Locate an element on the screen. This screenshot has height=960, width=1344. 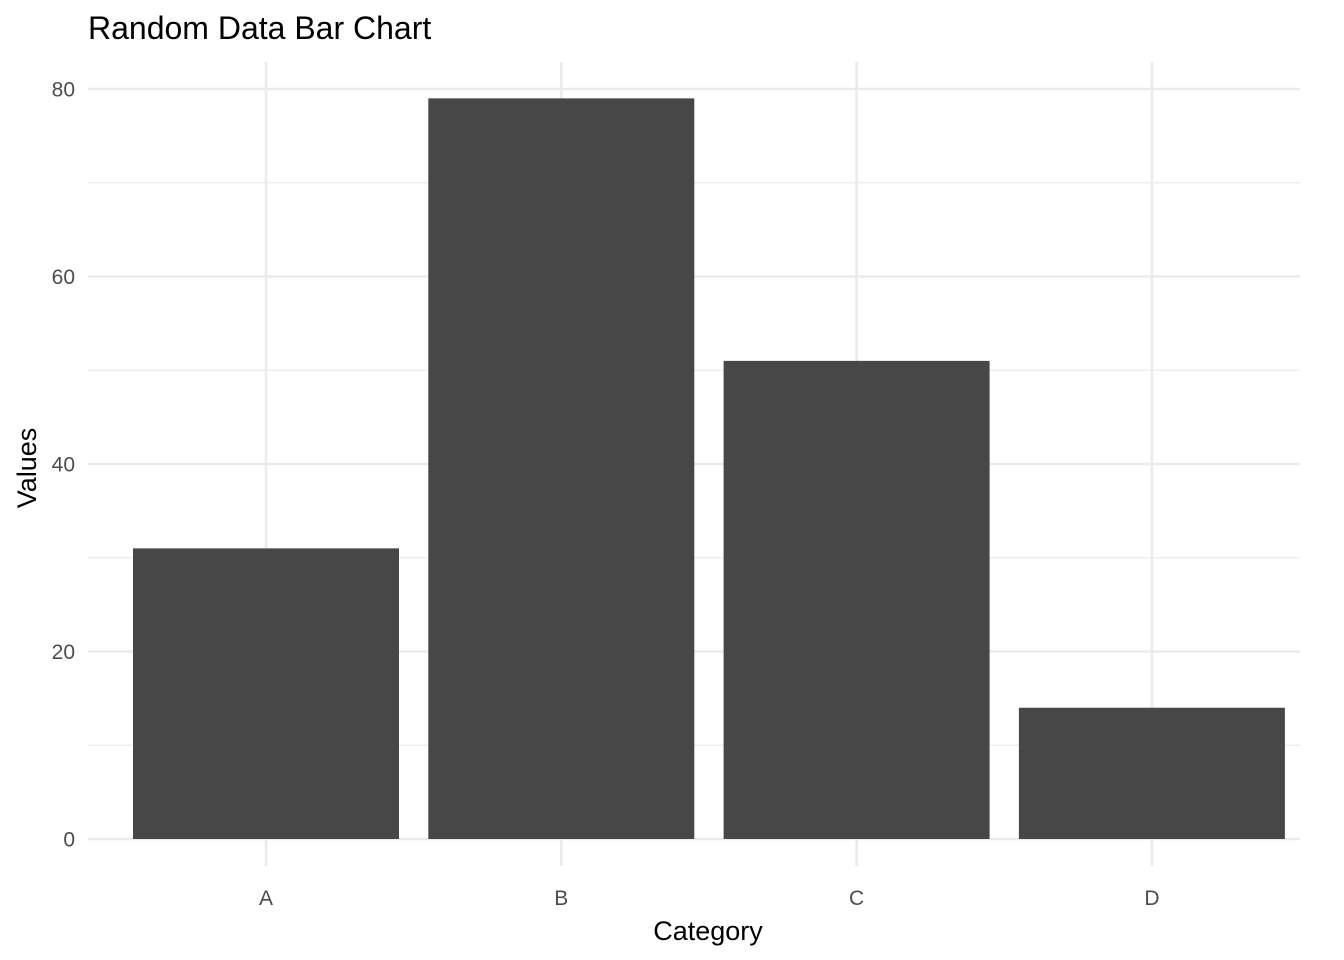
x-tick-label: C is located at coordinates (856, 898).